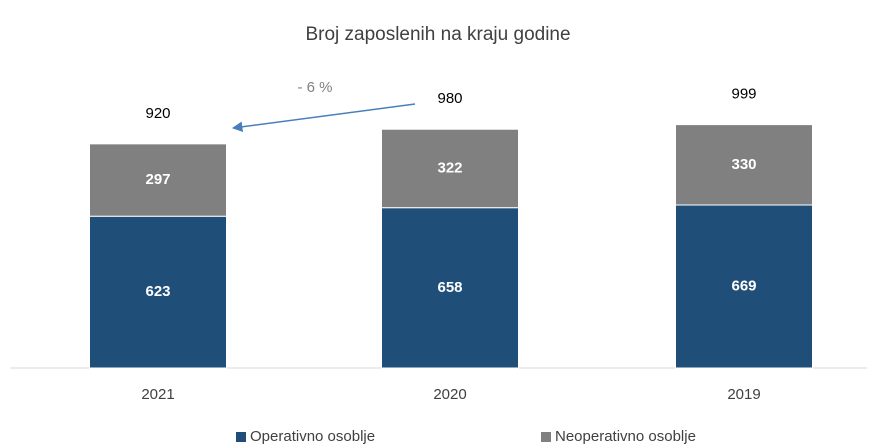 The width and height of the screenshot is (877, 446). Describe the element at coordinates (157, 113) in the screenshot. I see `total-label: 920` at that location.